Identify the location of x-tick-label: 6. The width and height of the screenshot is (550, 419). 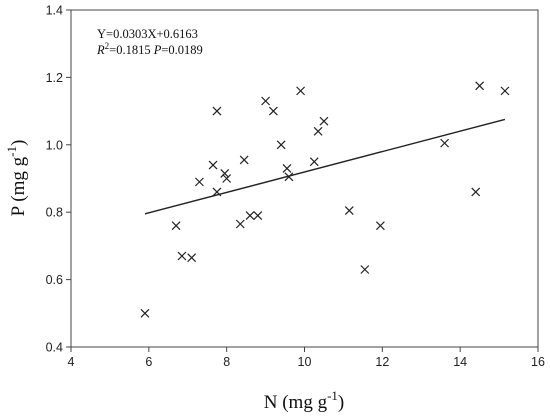
(148, 362).